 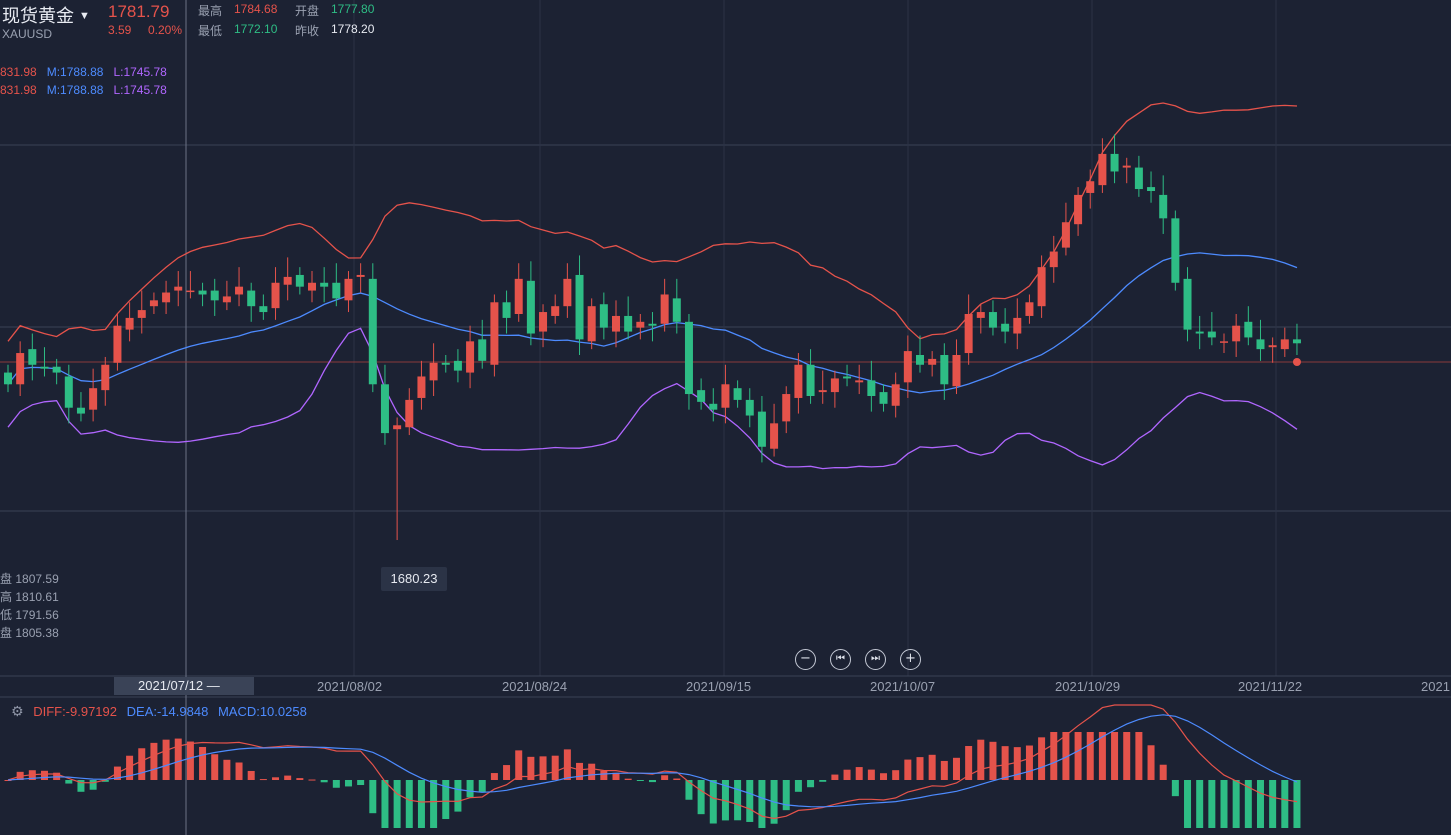 I want to click on macd-diff: DIFF:-9.97192, so click(x=75, y=711).